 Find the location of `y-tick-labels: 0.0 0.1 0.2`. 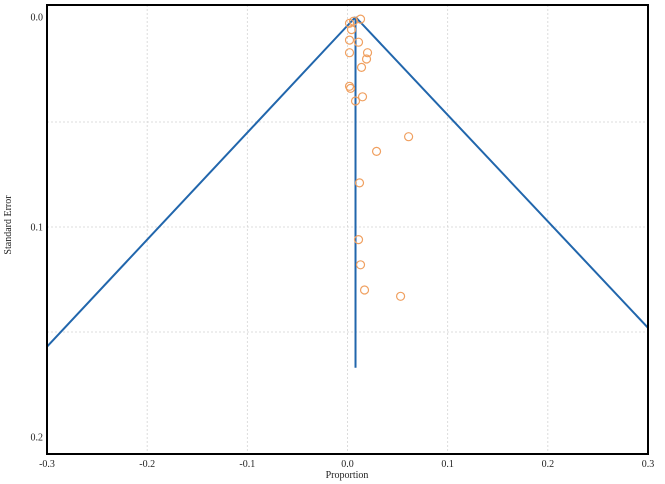

y-tick-labels: 0.0 0.1 0.2 is located at coordinates (37, 228).